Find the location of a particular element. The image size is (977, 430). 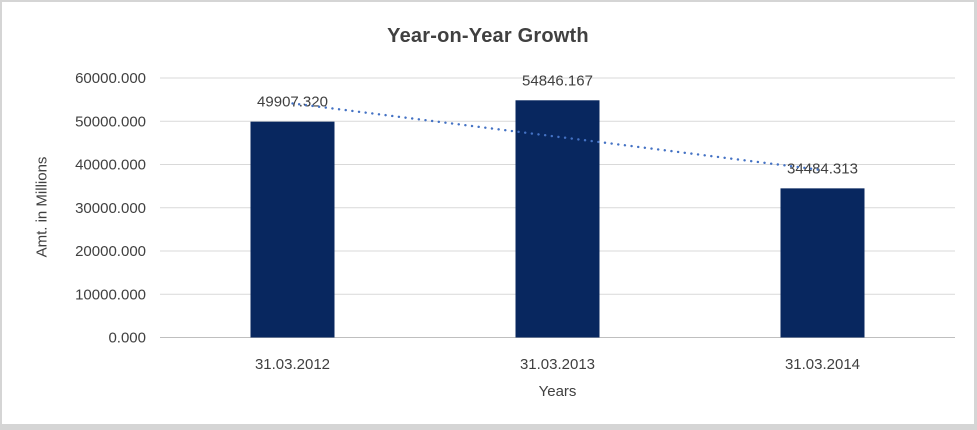

bar-data-label: 34484.313 is located at coordinates (822, 168).